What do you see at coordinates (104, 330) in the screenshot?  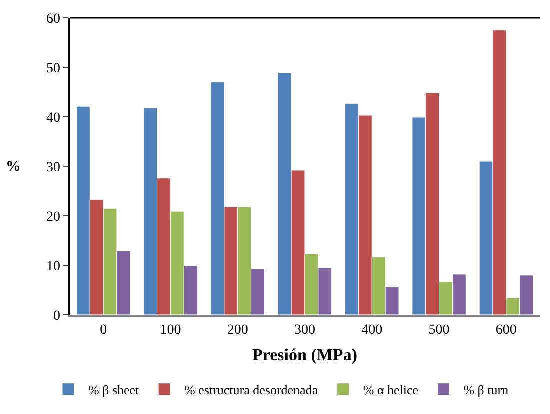 I see `x-tick-label: 0` at bounding box center [104, 330].